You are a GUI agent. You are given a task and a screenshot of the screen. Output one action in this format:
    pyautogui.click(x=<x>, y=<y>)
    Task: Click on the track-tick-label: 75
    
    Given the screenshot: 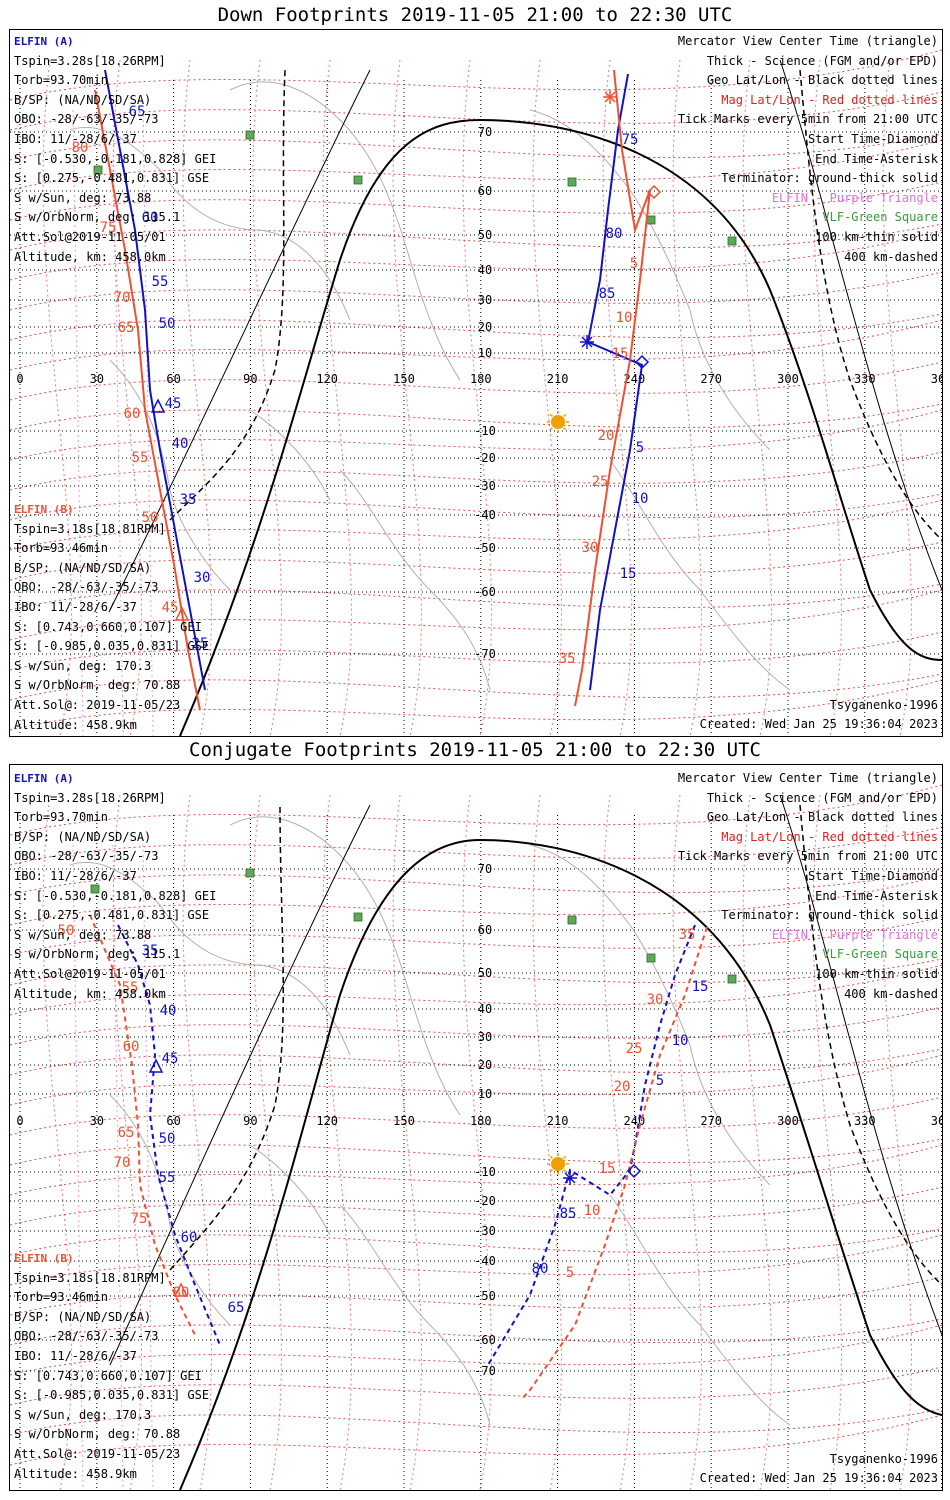 What is the action you would take?
    pyautogui.click(x=139, y=1219)
    